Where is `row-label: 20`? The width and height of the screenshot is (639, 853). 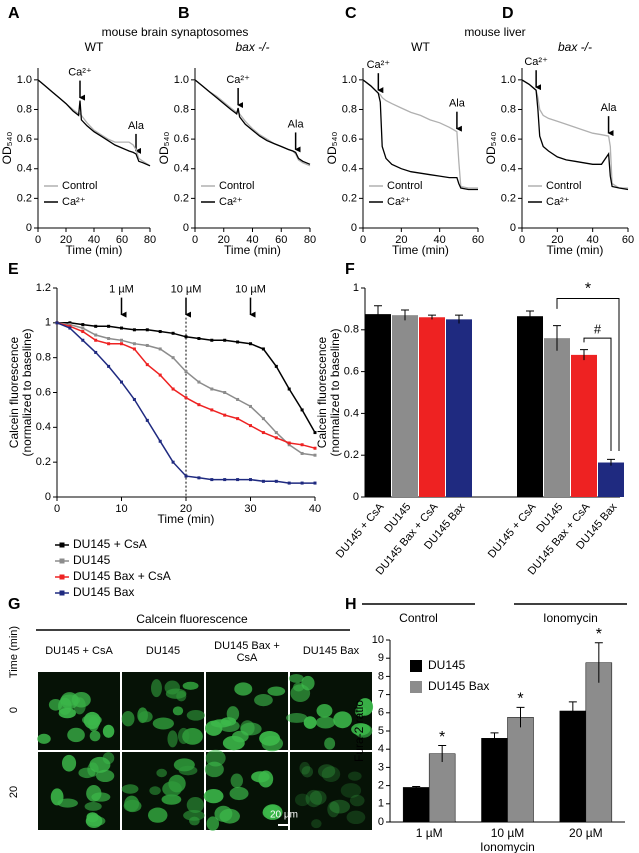
row-label: 20 is located at coordinates (14, 792).